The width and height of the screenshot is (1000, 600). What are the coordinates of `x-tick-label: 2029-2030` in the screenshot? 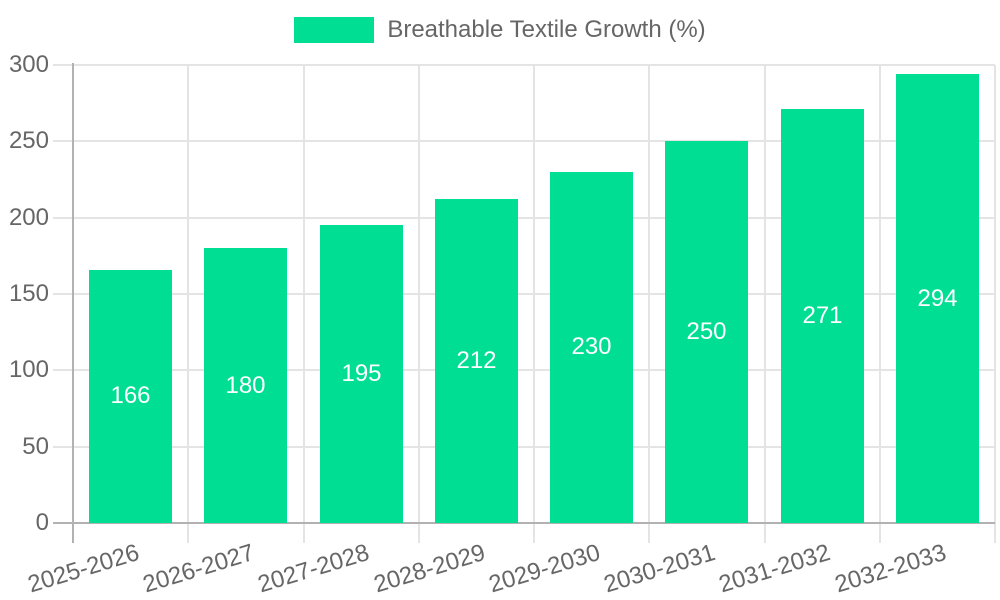 It's located at (544, 569).